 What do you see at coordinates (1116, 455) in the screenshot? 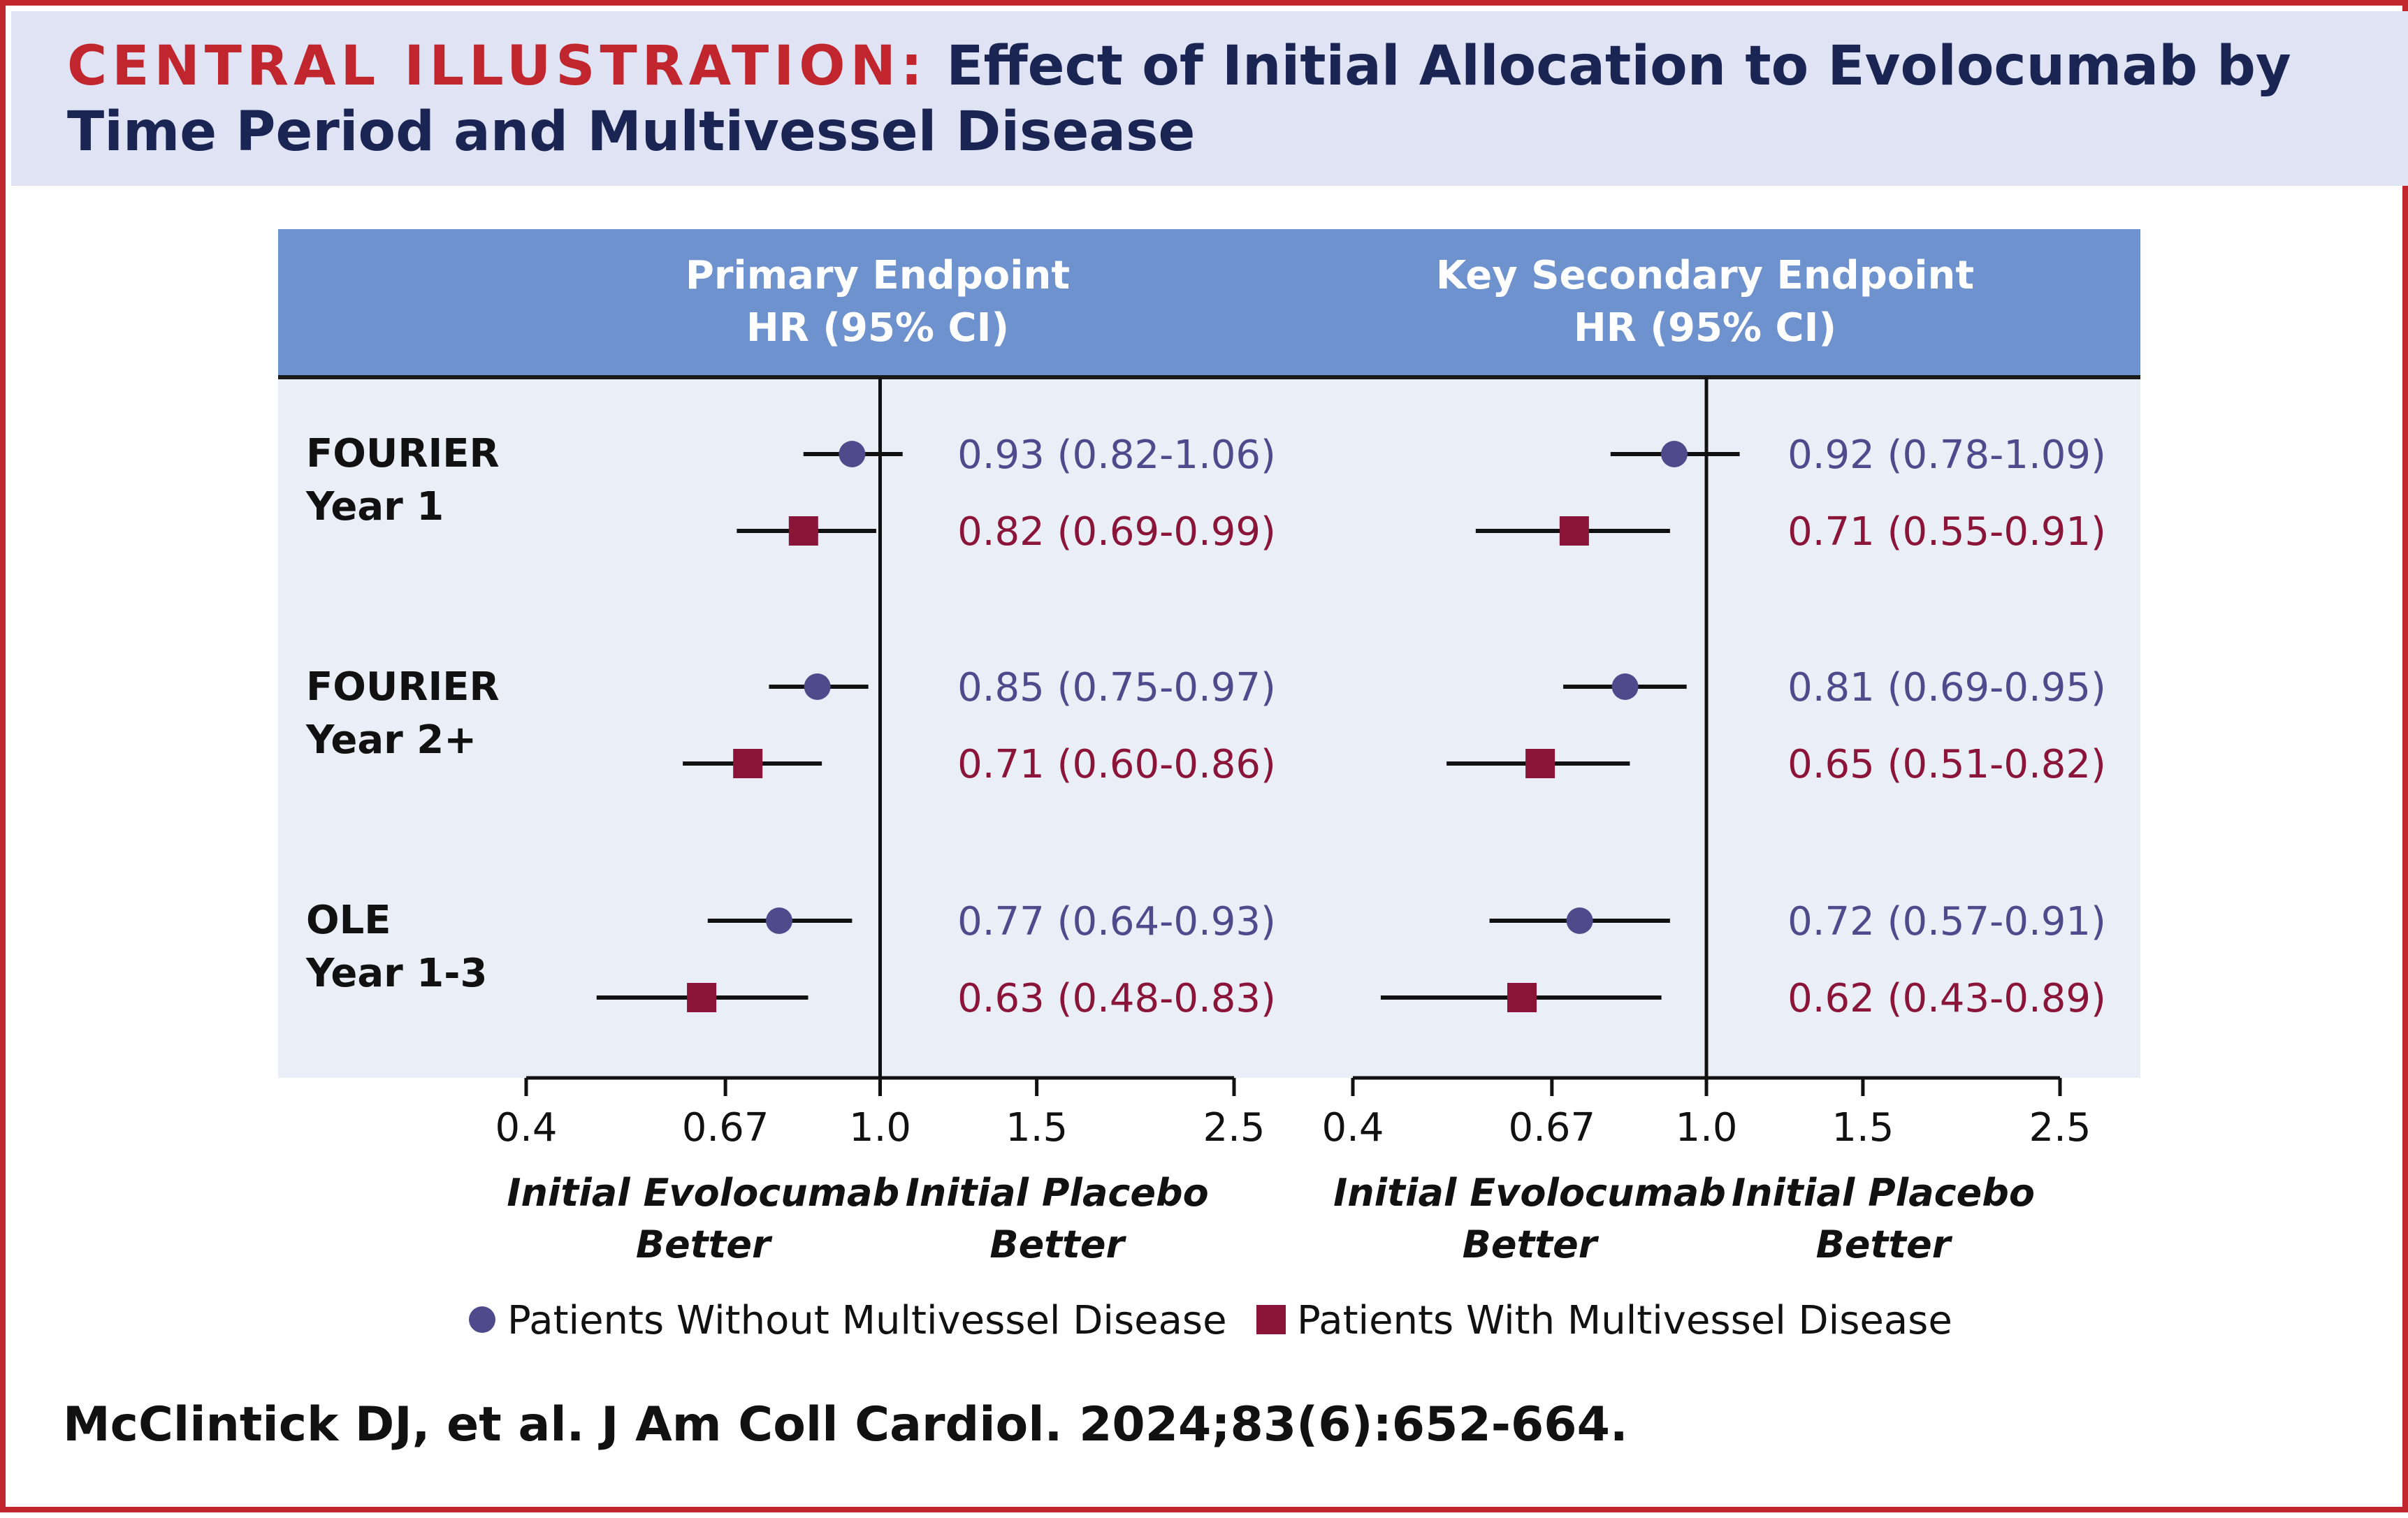
I see `hr-ci-label: 0.93 (0.82-1.06)` at bounding box center [1116, 455].